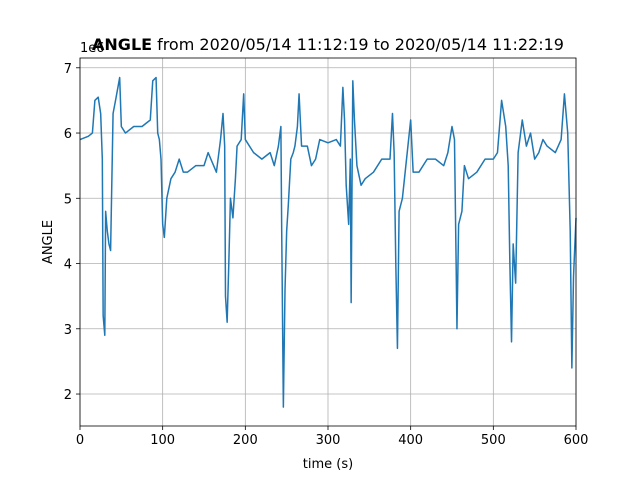  I want to click on x-tick-label: 0, so click(80, 440).